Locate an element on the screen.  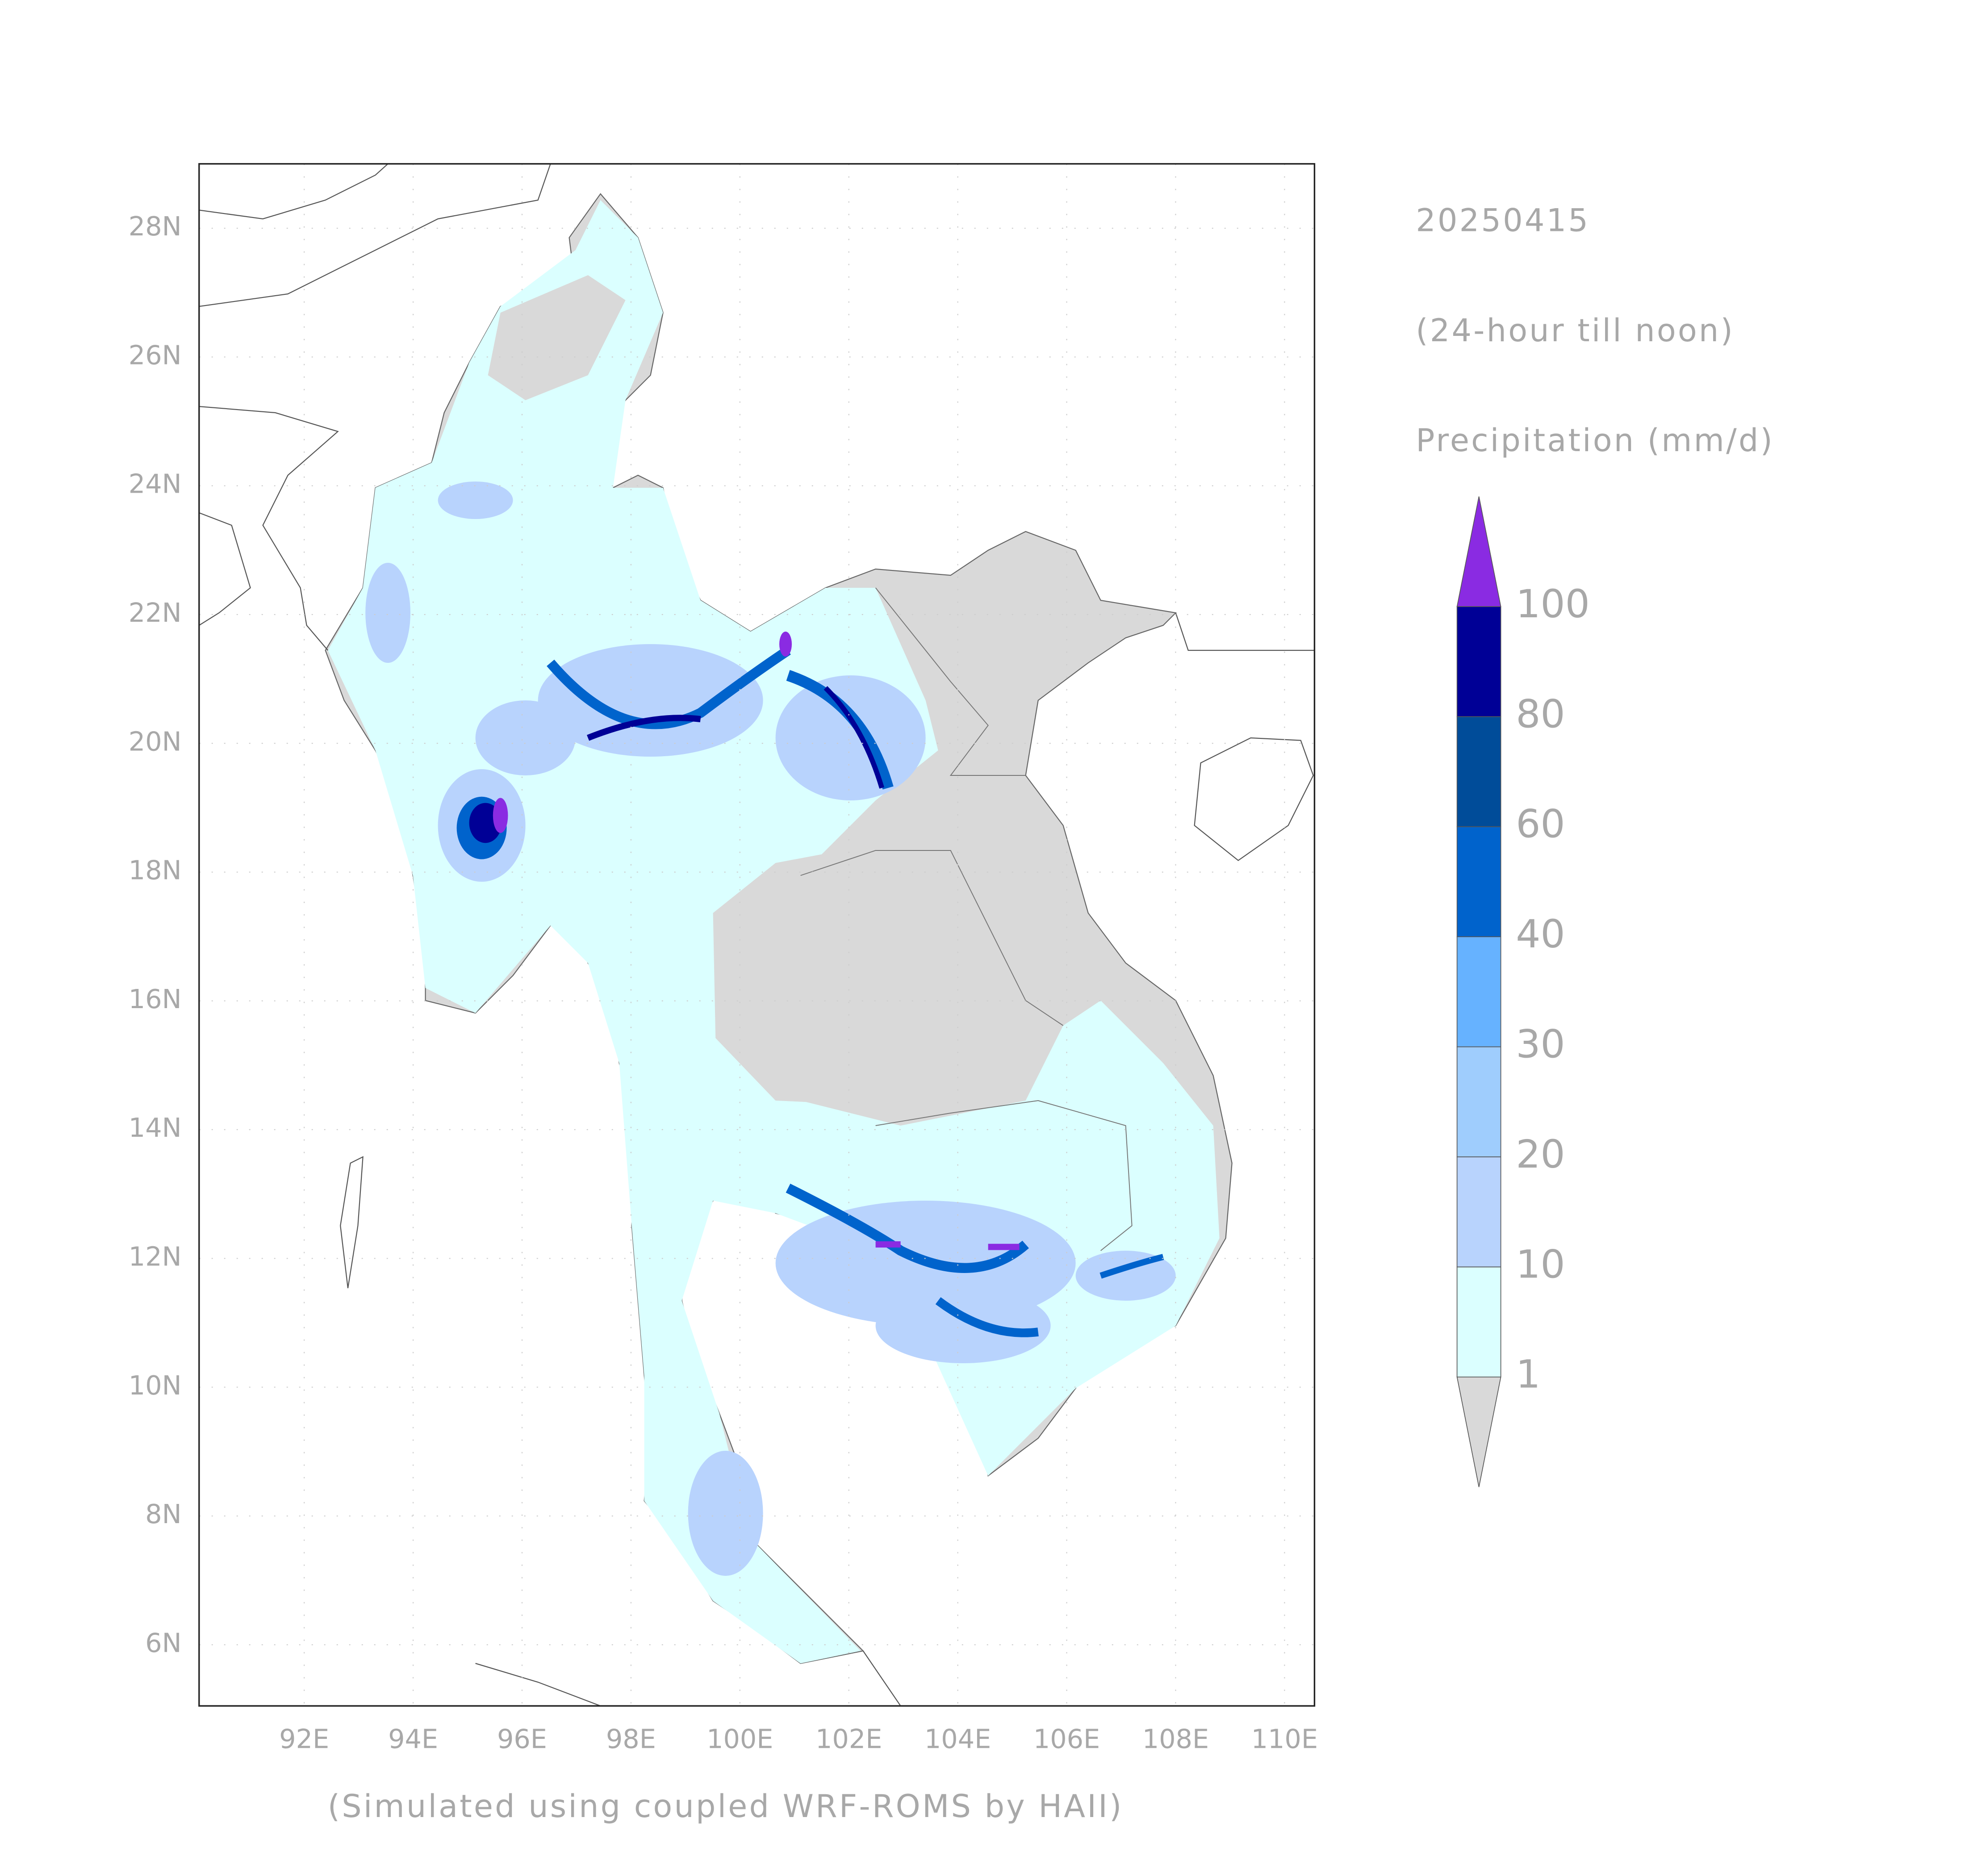
x-tick-label: 102E is located at coordinates (848, 1739).